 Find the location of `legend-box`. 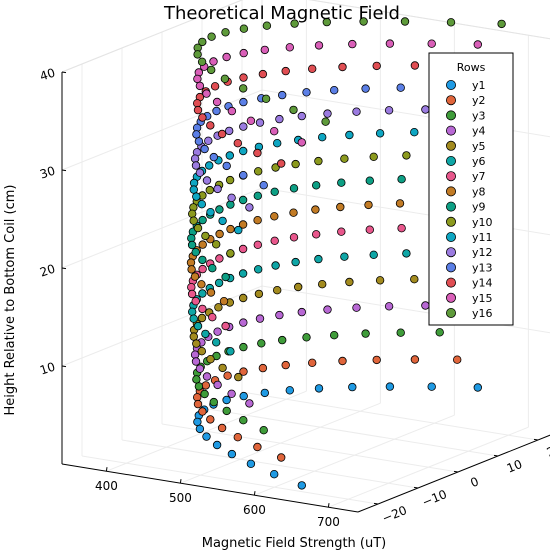

legend-box is located at coordinates (471, 189).